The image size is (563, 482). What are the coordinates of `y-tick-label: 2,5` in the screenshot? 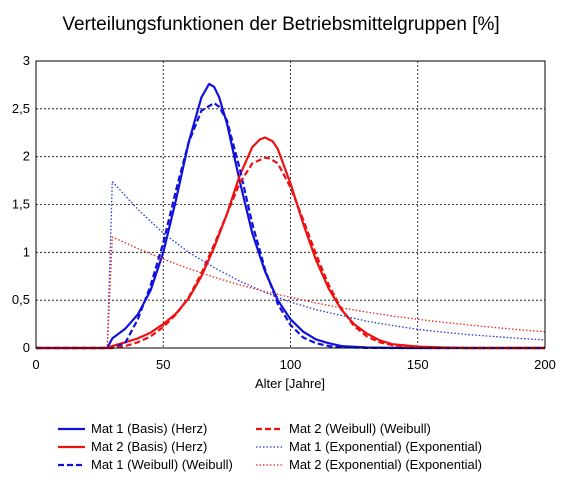 It's located at (21, 108).